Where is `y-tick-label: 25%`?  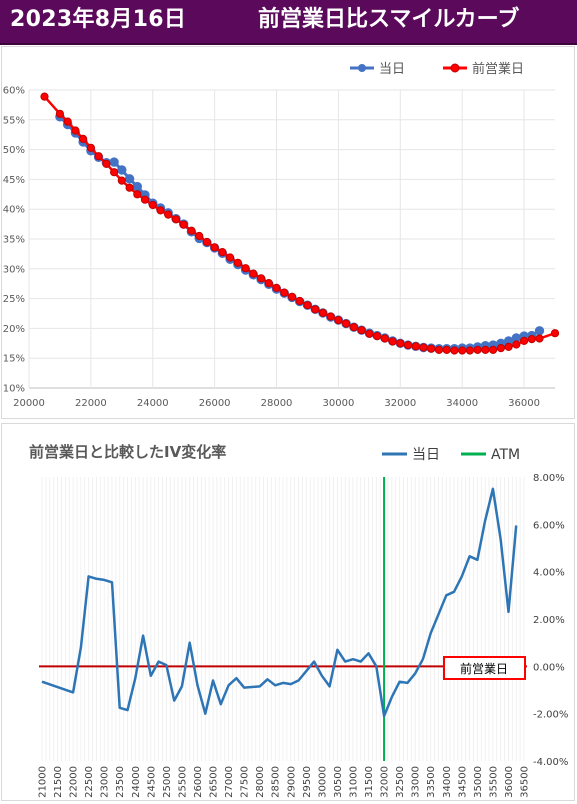
y-tick-label: 25% is located at coordinates (14, 299).